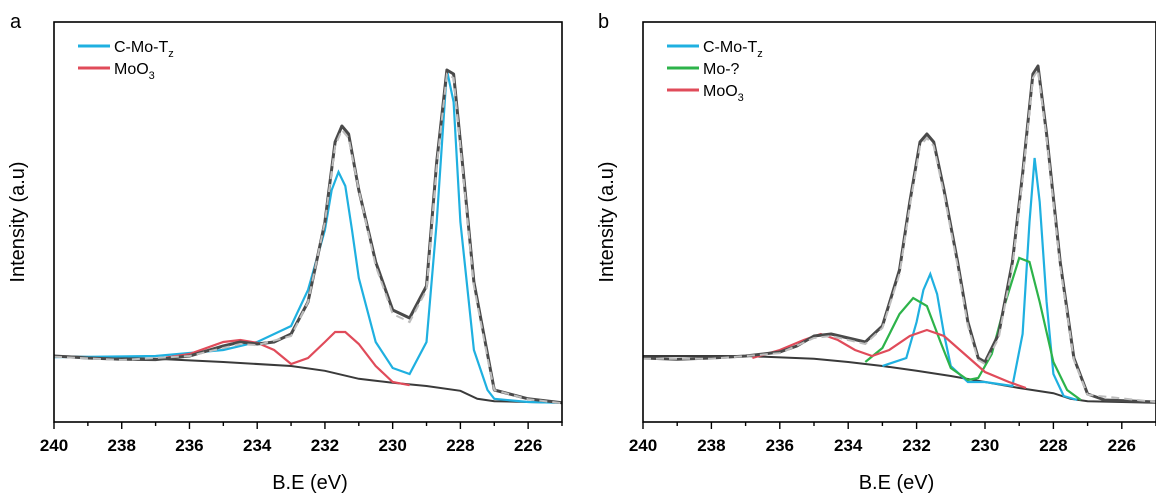  Describe the element at coordinates (16, 22) in the screenshot. I see `panel-letter: a` at that location.